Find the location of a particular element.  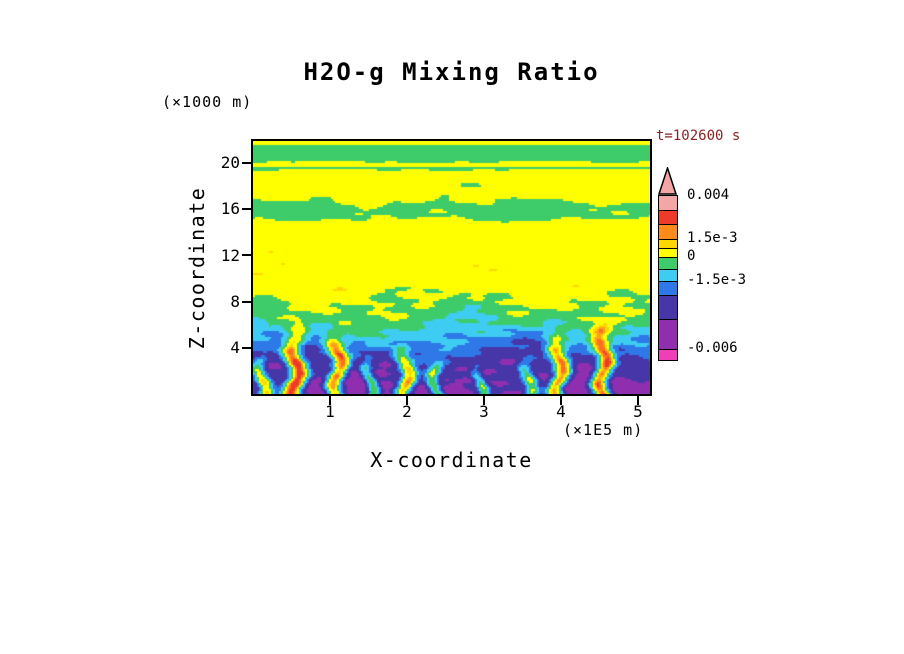

colorbar-label: -0.006 is located at coordinates (712, 348).